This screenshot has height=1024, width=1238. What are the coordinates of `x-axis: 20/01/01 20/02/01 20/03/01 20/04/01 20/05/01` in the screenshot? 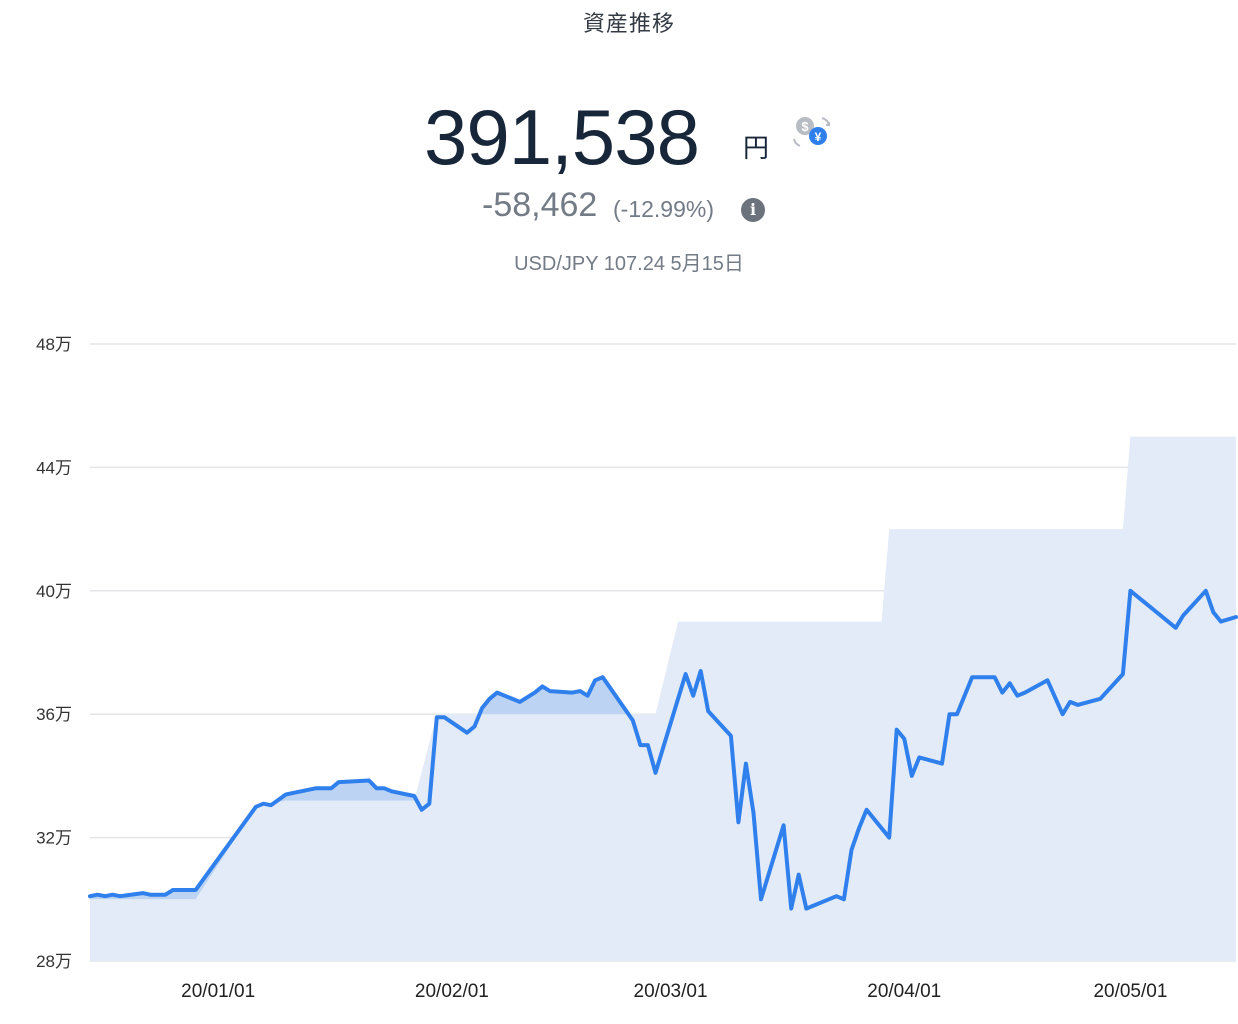 It's located at (674, 991).